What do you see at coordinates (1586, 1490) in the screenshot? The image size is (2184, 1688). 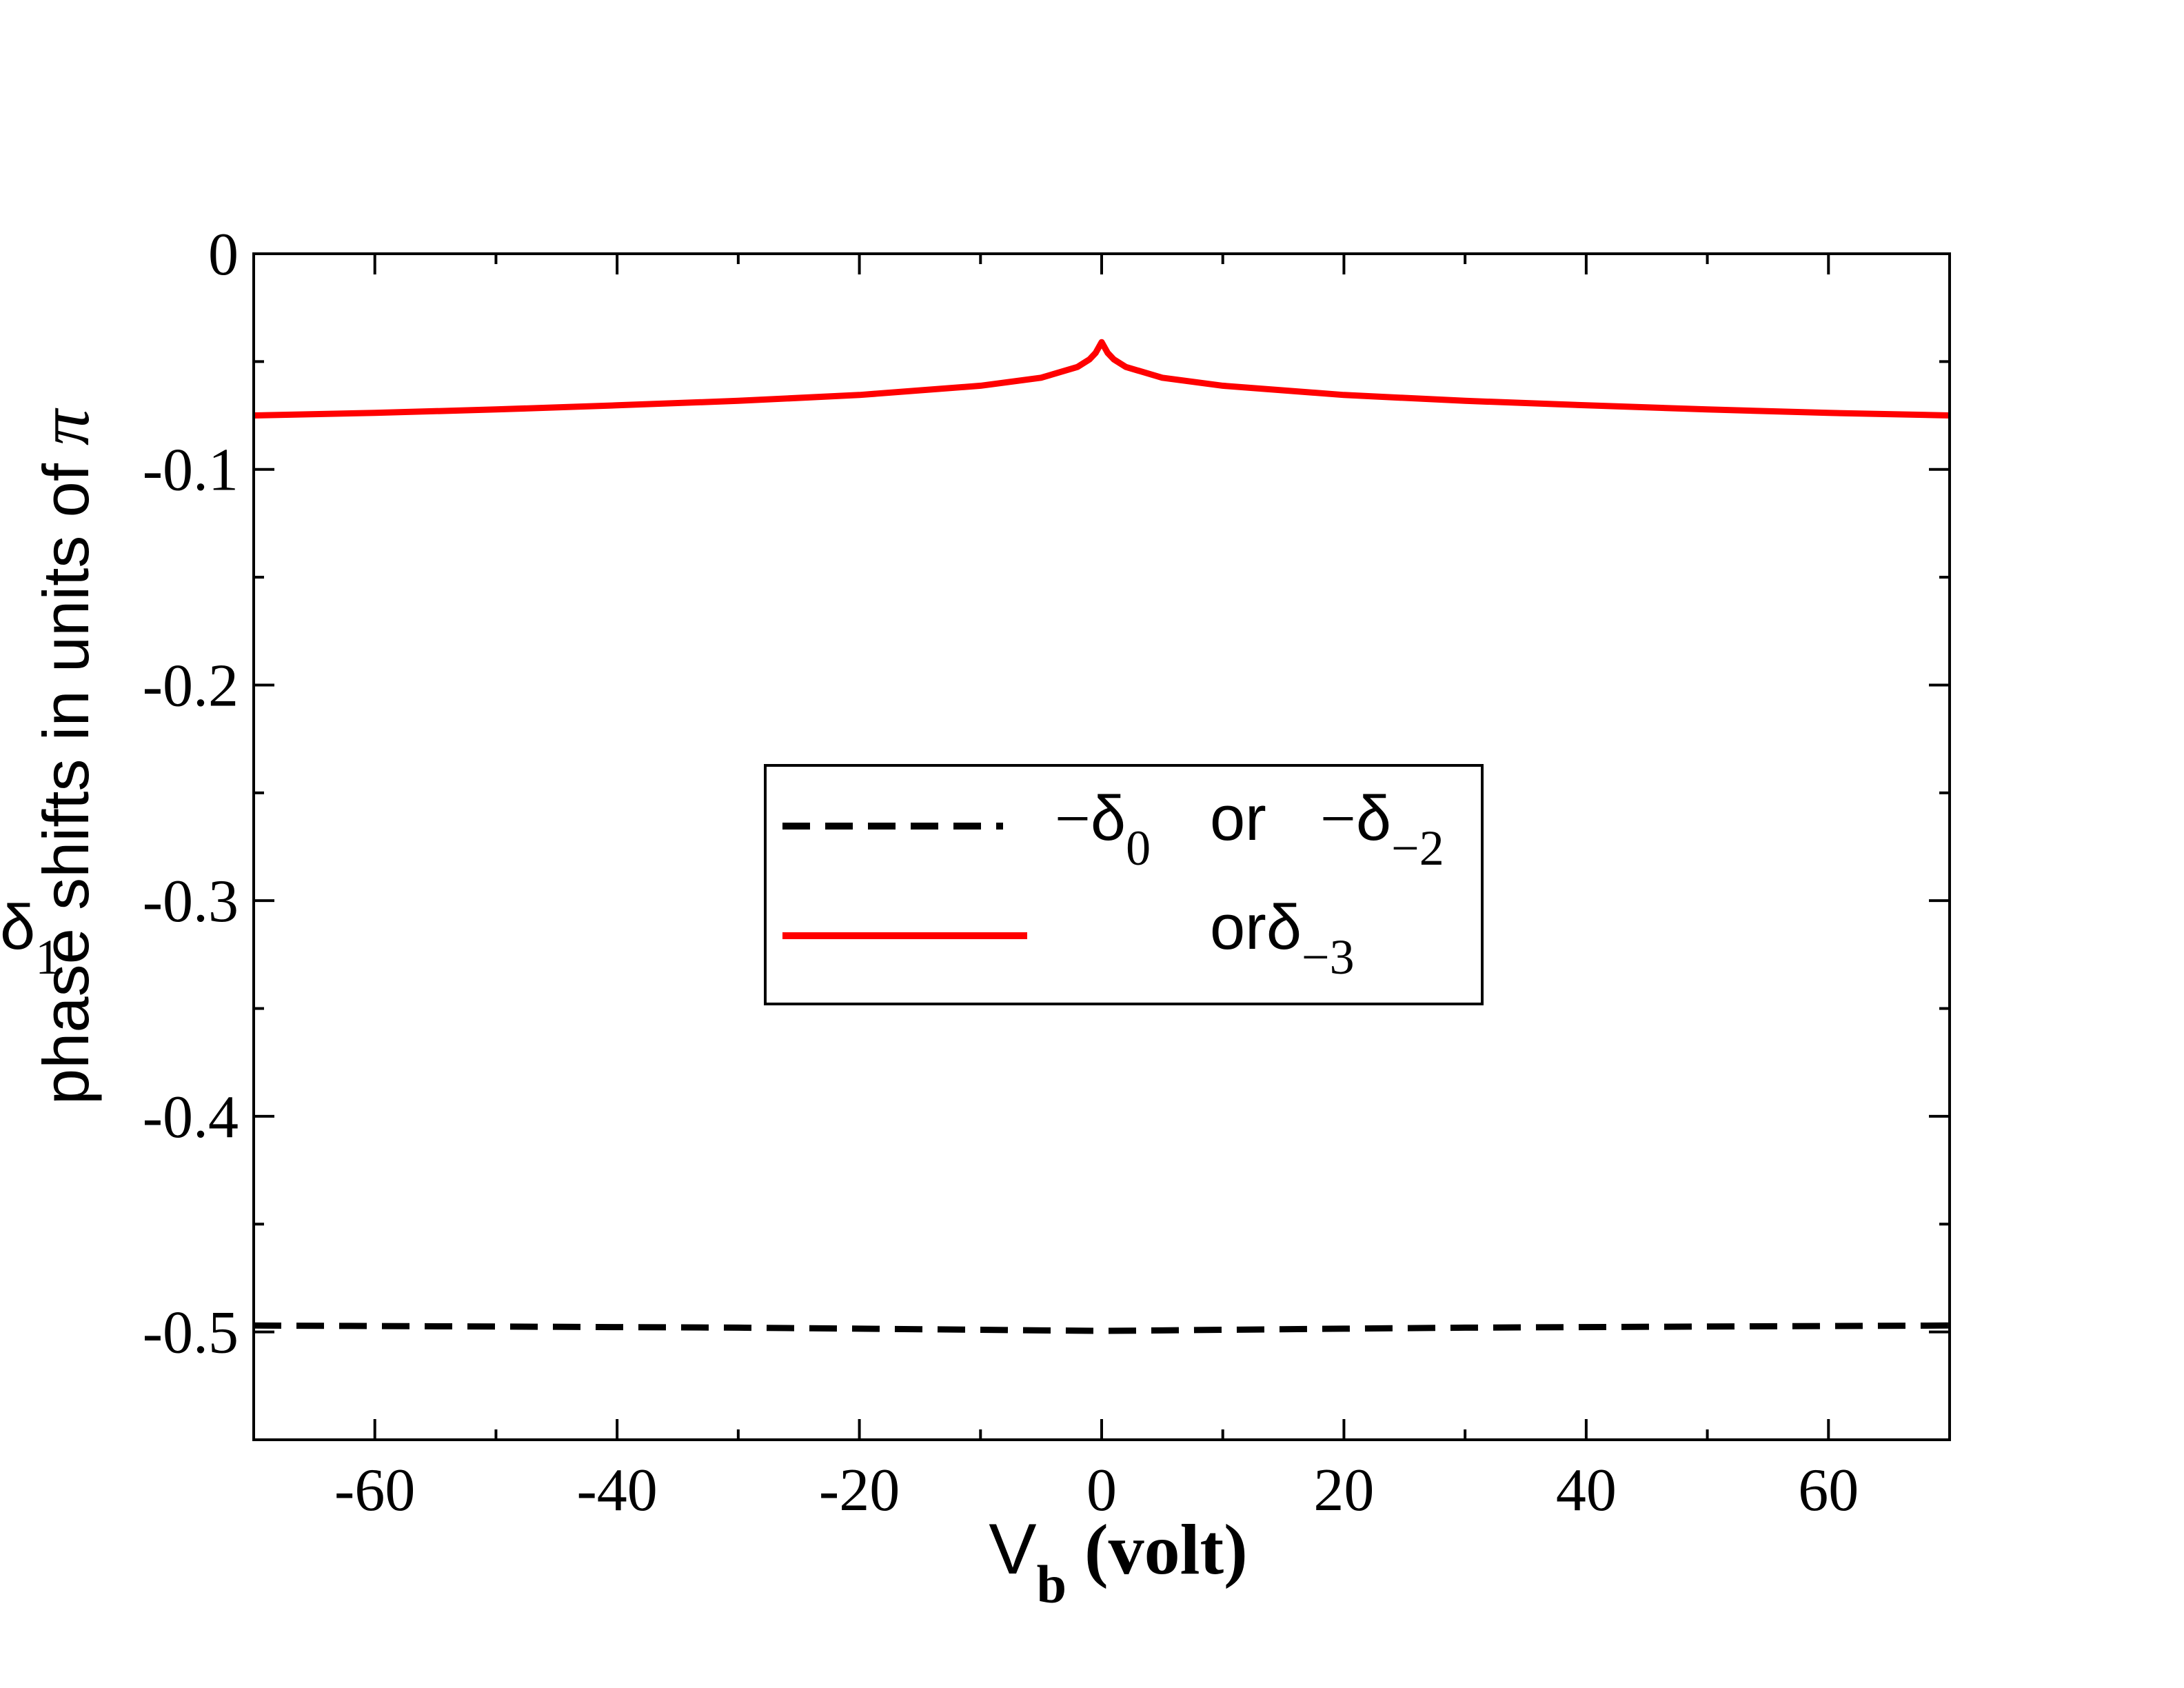 I see `x-tick-label: 40` at bounding box center [1586, 1490].